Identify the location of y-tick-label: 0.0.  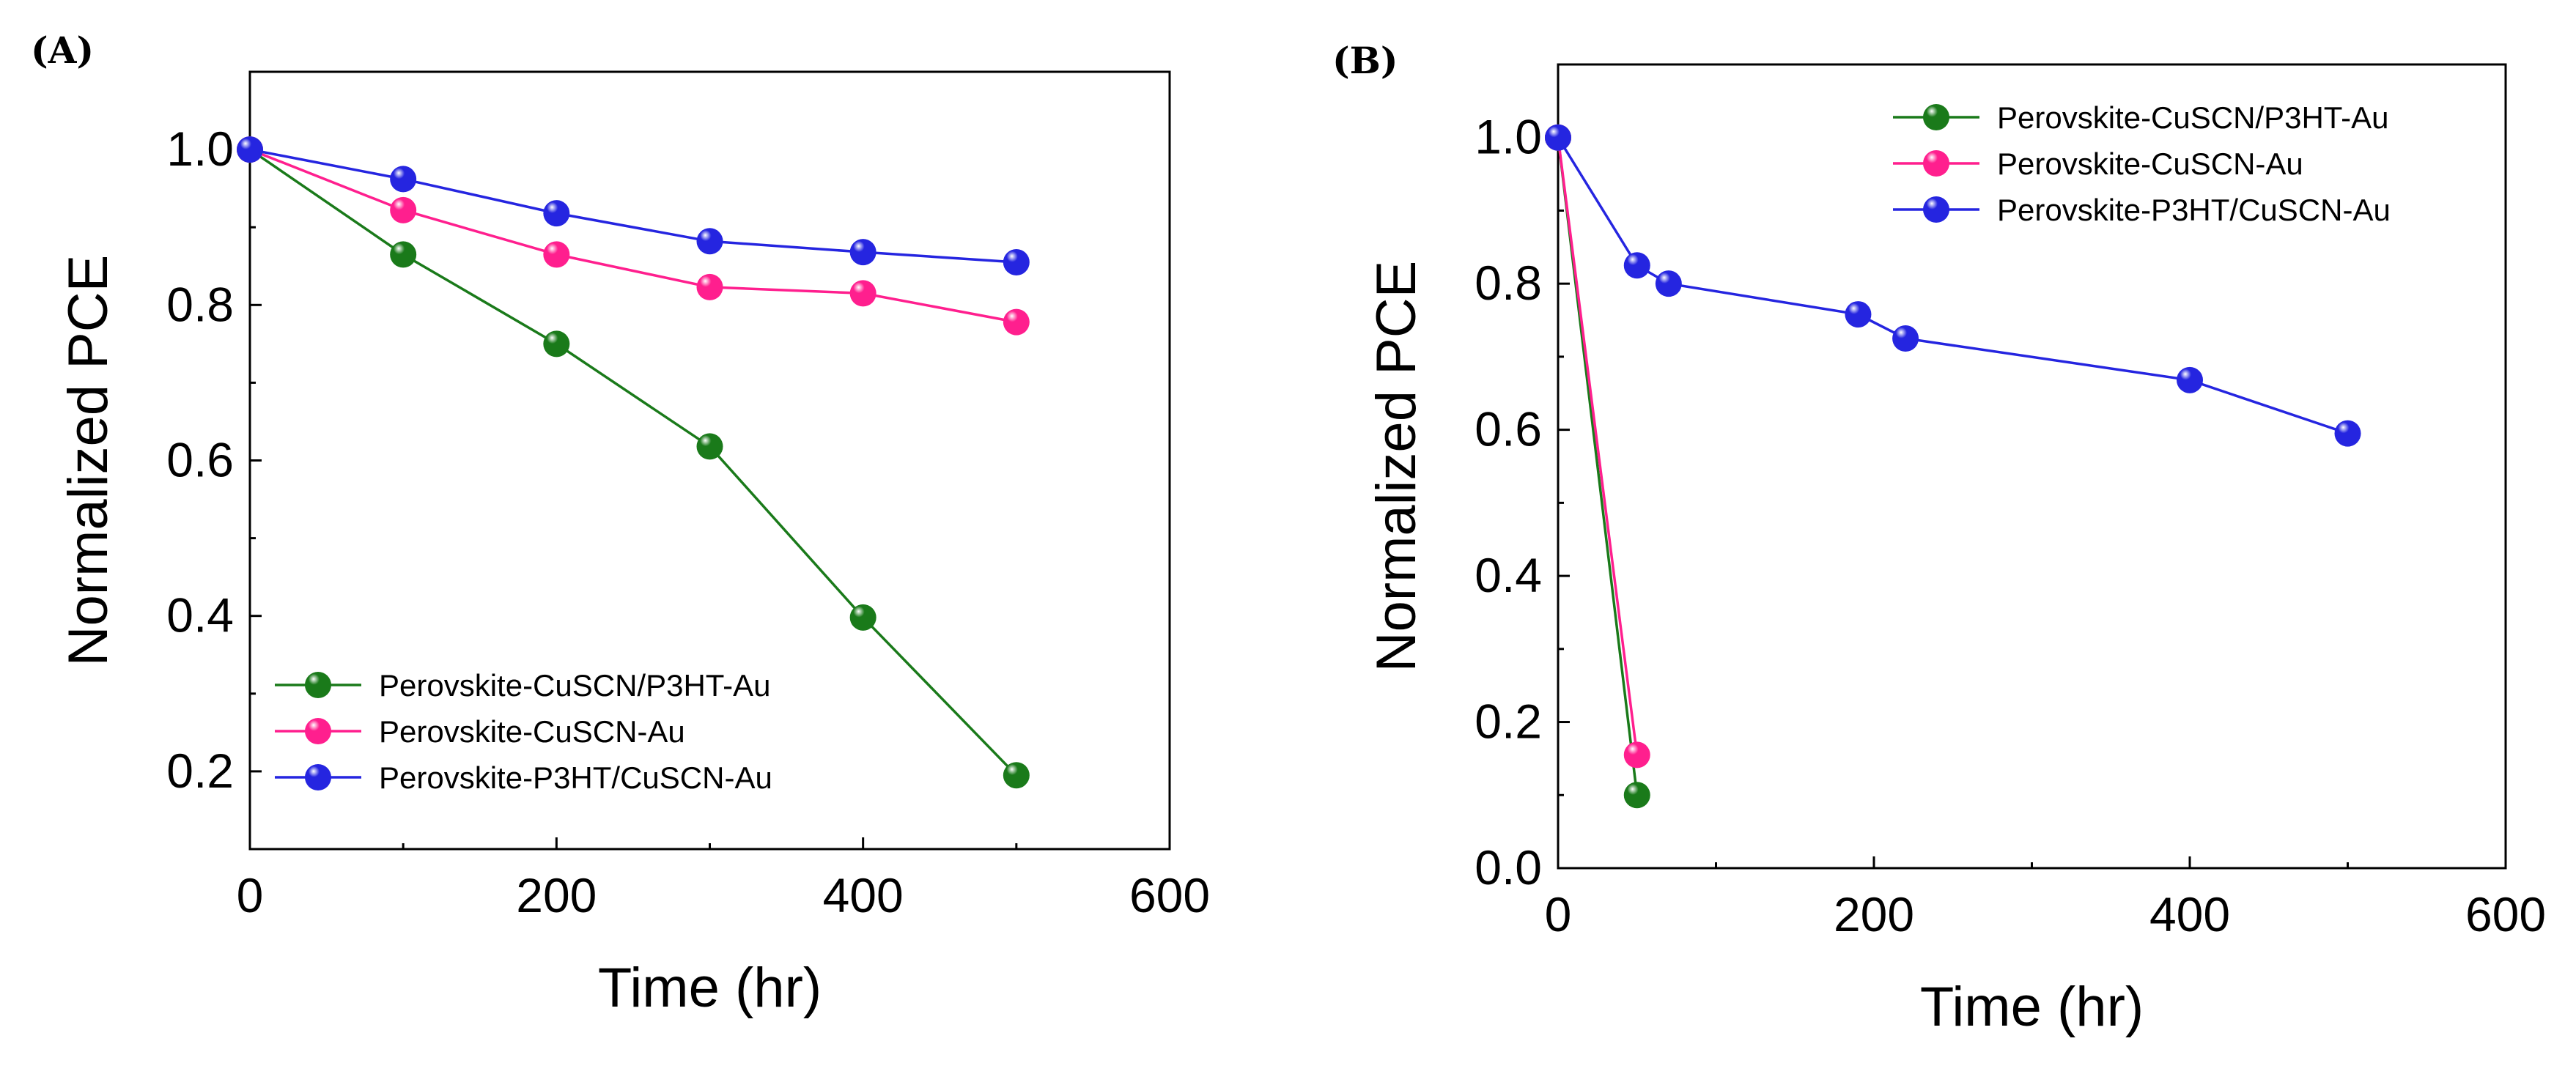
(1509, 867).